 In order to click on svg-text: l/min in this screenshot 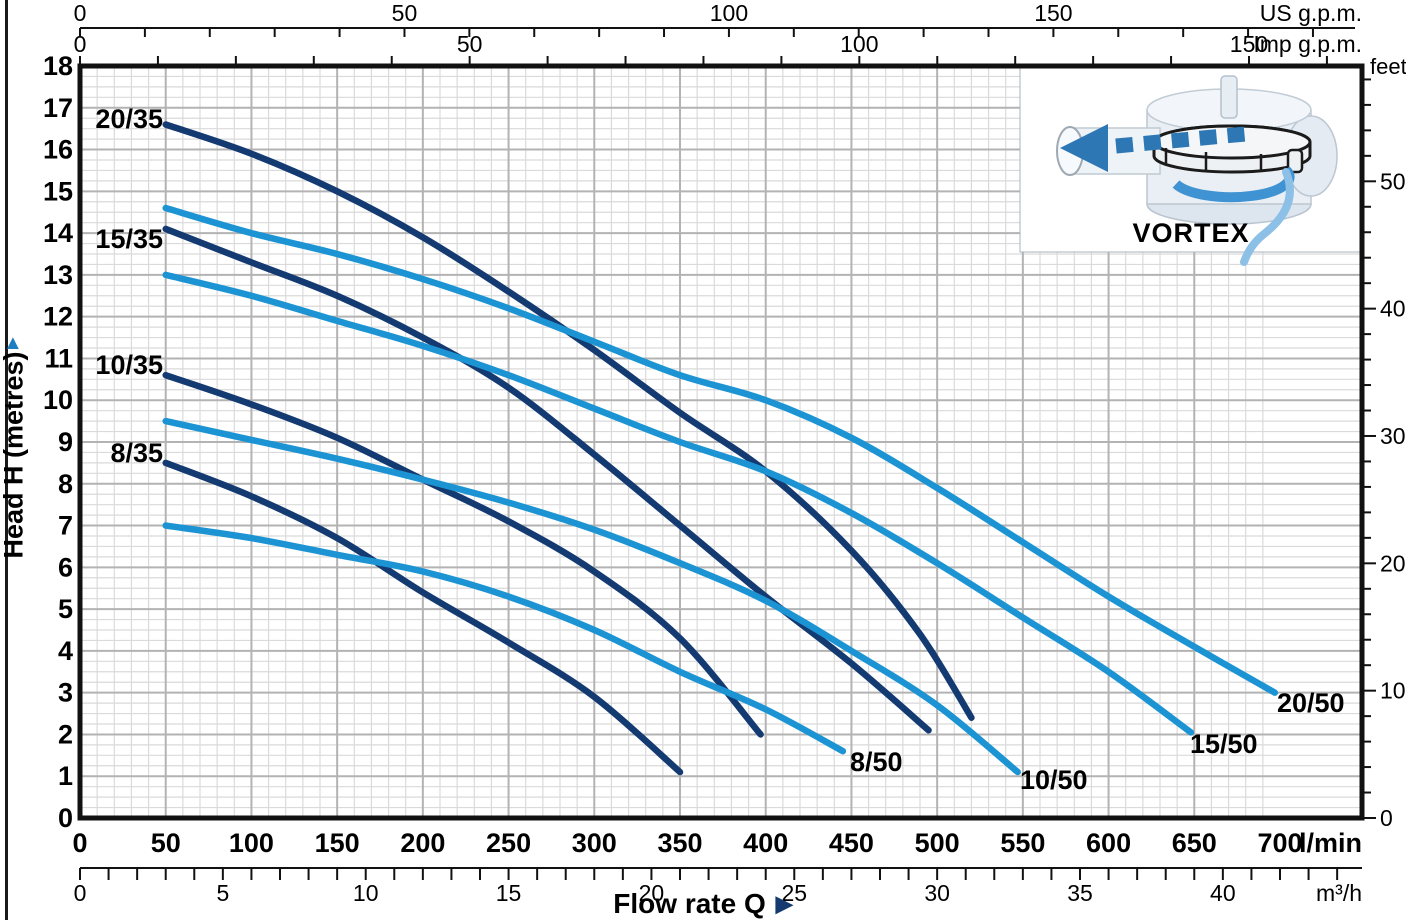, I will do `click(1330, 843)`.